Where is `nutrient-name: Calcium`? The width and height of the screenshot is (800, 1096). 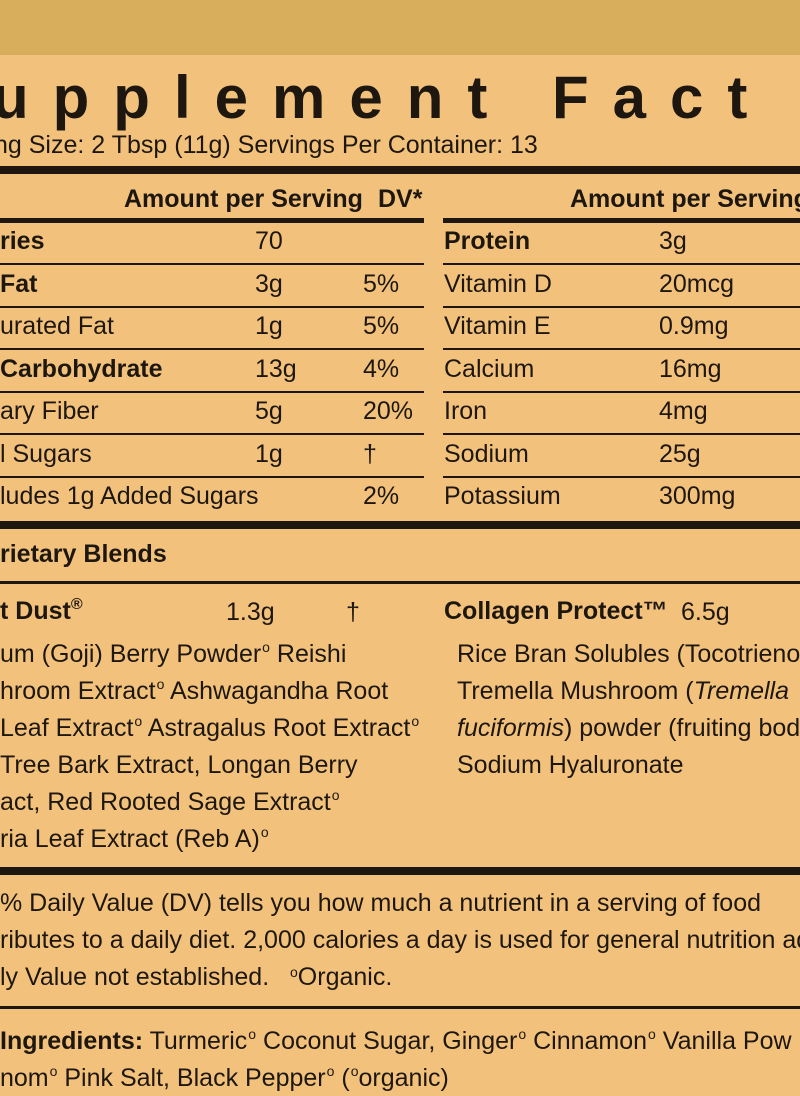
nutrient-name: Calcium is located at coordinates (489, 368).